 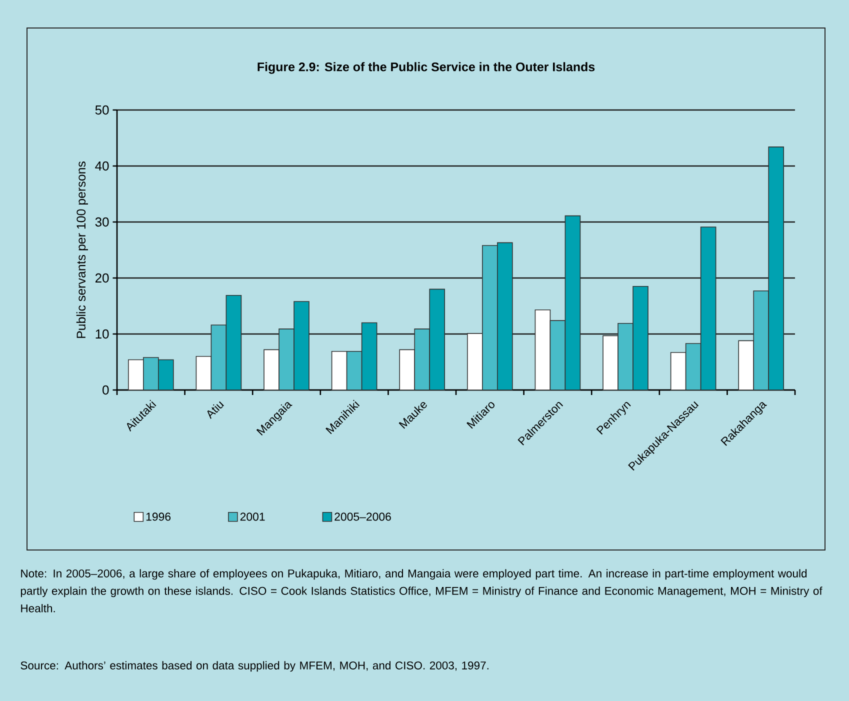 What do you see at coordinates (254, 666) in the screenshot?
I see `source-note: Source: Authors’ estimates based on data supplied by MFEM, MOH, and CISO. 2003, 1997.` at bounding box center [254, 666].